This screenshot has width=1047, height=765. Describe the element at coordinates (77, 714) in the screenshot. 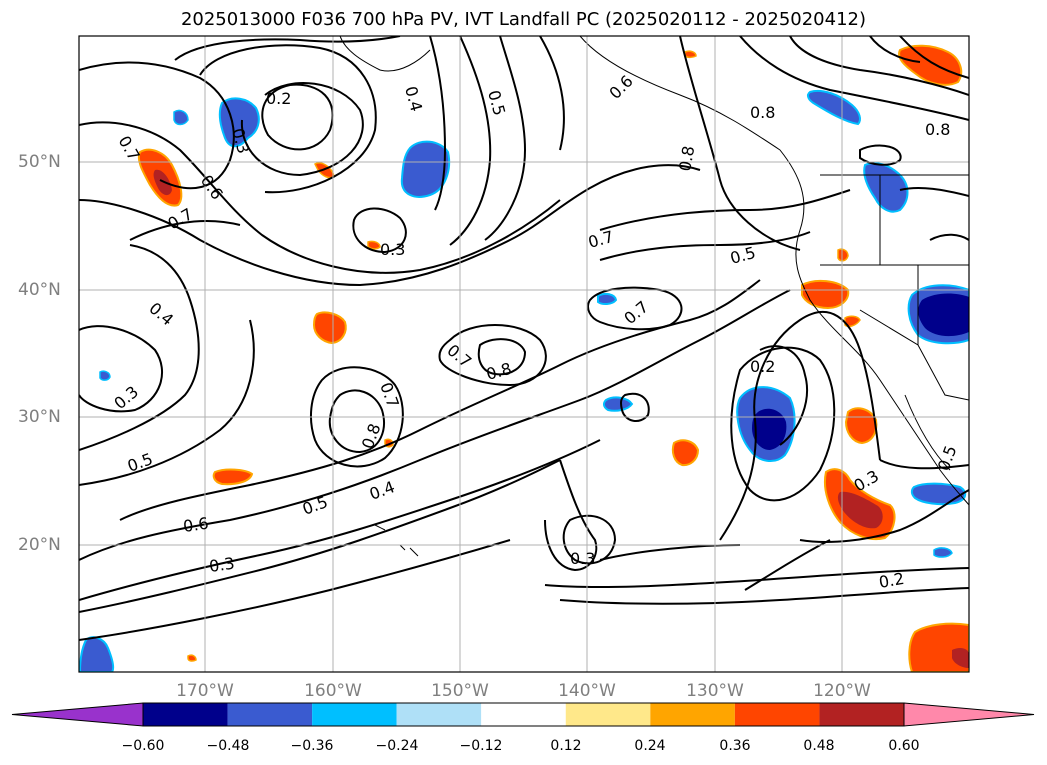

I see `colorbar-extend-low` at that location.